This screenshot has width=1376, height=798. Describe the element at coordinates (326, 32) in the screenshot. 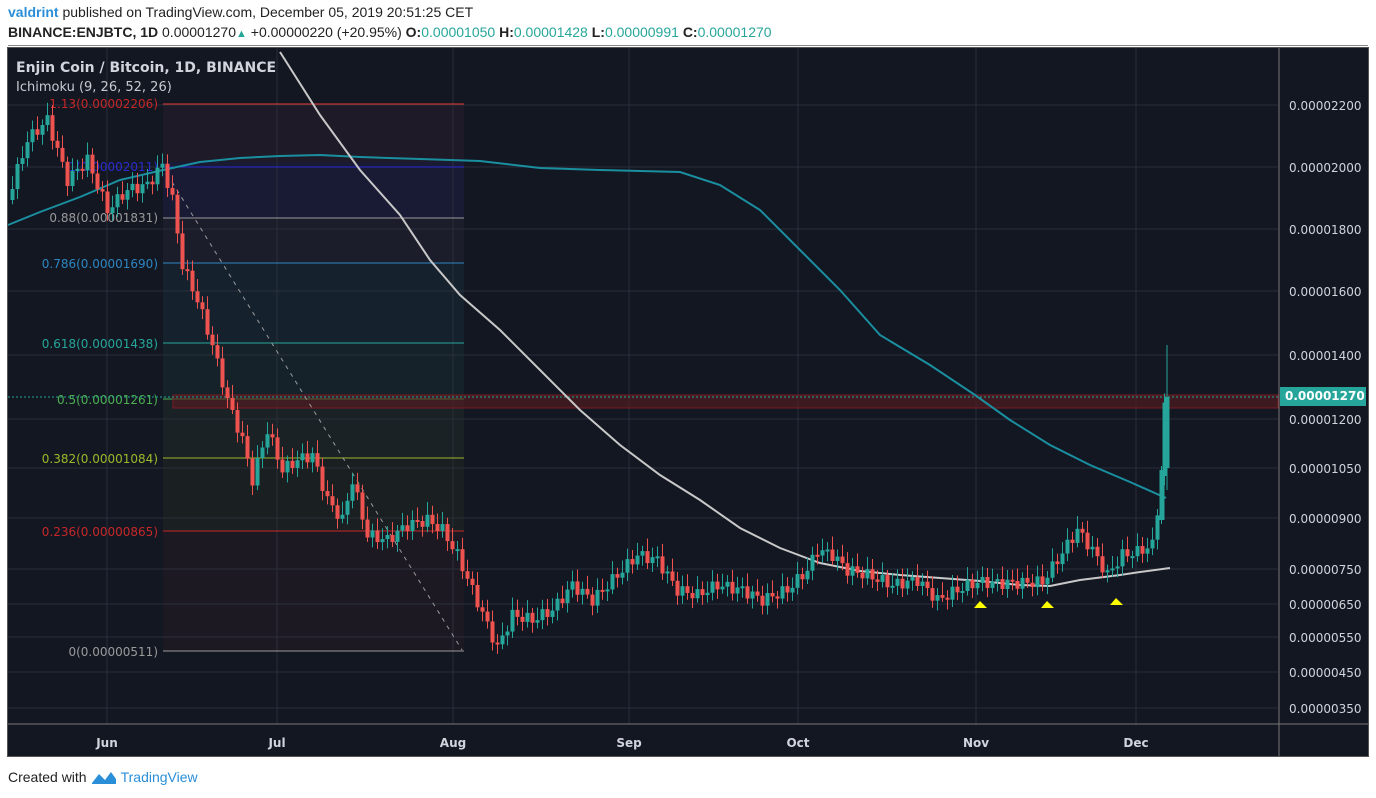

I see `price-change: +0.00000220 (+20.95%)` at that location.